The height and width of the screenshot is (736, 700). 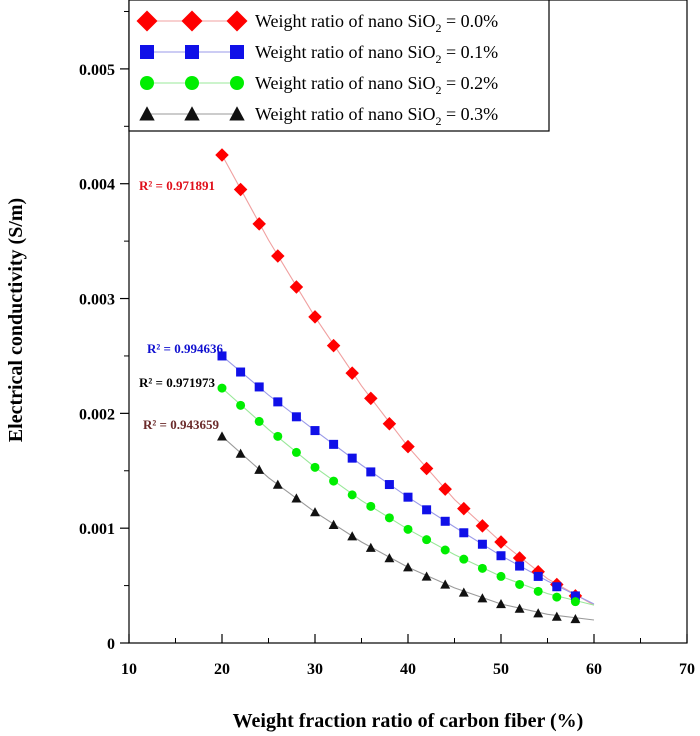 I want to click on legend-label: Weight ratio of nano SiO2 = 0.0%, so click(x=376, y=23).